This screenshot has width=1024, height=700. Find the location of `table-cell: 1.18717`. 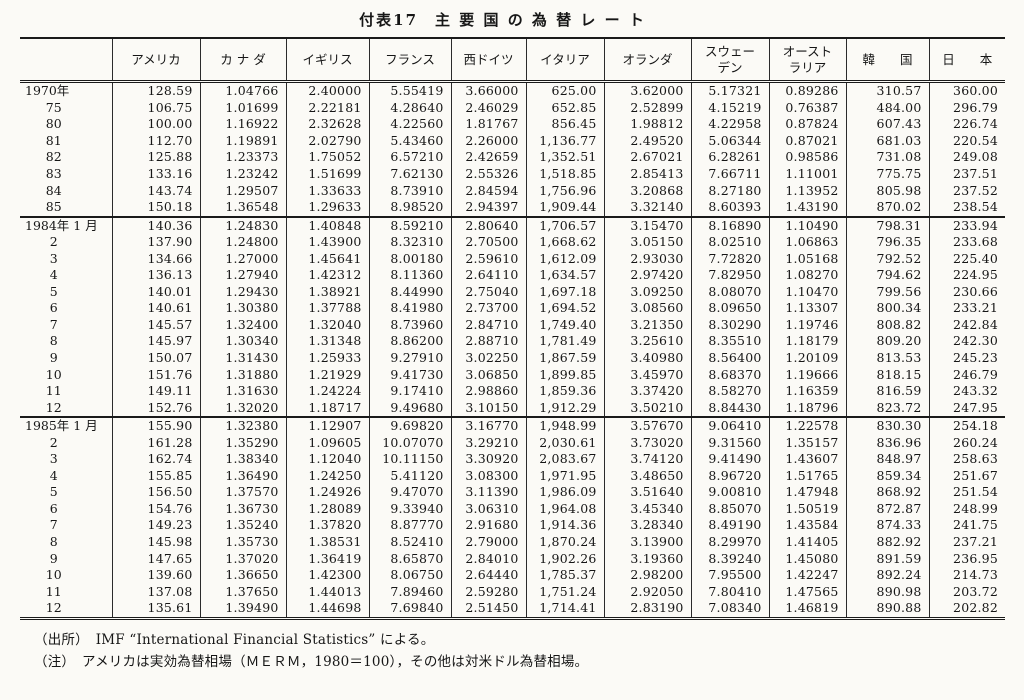

table-cell: 1.18717 is located at coordinates (327, 408).